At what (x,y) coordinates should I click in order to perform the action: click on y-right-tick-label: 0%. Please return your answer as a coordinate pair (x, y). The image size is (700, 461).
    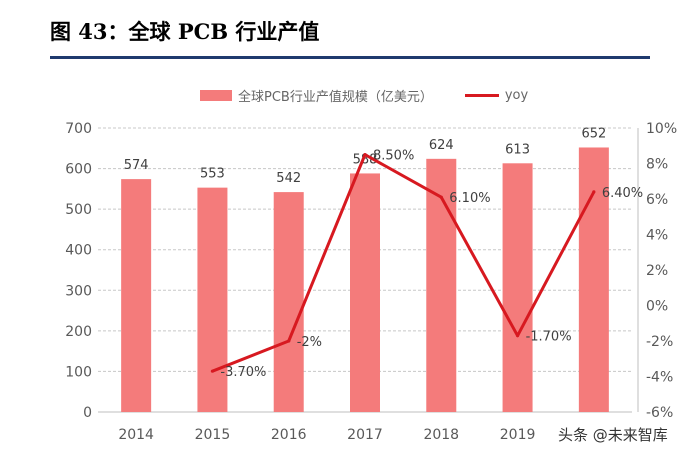
    Looking at the image, I should click on (657, 307).